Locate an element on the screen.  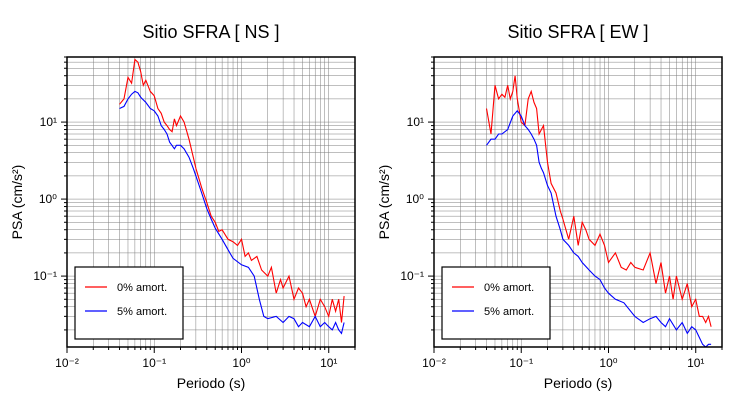
panel-1-xtick-label: 10⁰ is located at coordinates (241, 363).